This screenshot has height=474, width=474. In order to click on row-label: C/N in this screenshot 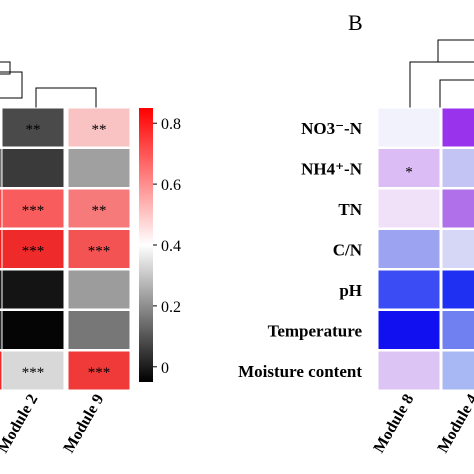, I will do `click(348, 250)`.